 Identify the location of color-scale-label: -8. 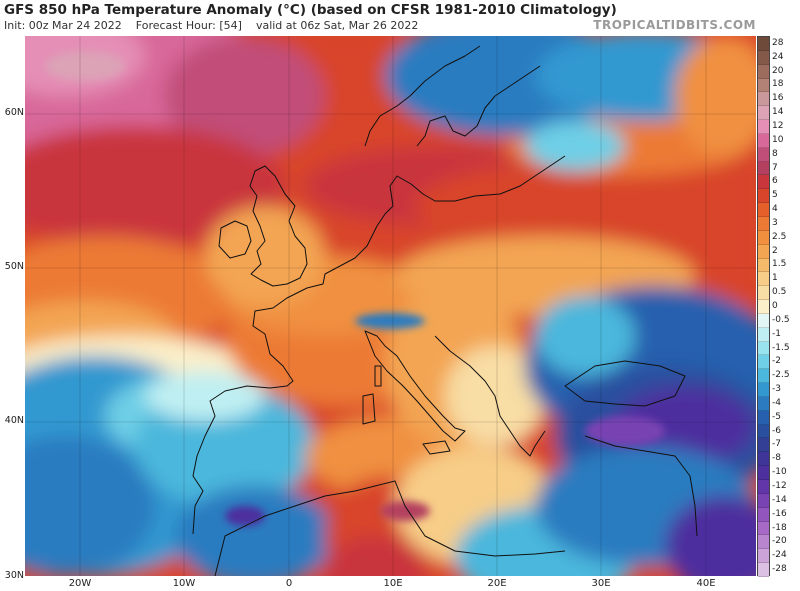
(776, 458).